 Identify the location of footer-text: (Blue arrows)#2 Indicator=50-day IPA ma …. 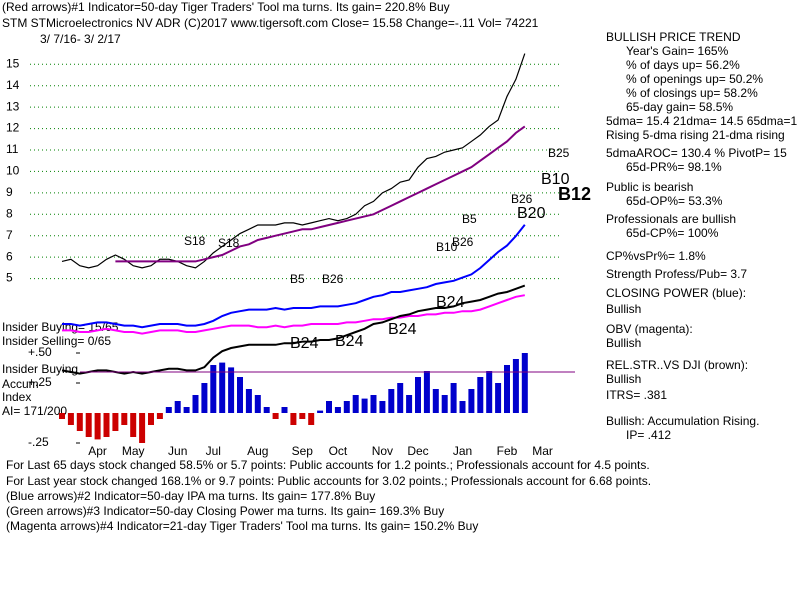
(190, 496).